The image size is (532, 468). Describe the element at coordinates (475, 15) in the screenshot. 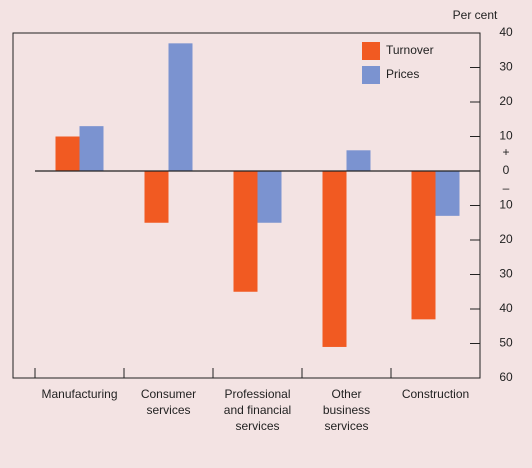

I see `unit-label: Per cent` at that location.